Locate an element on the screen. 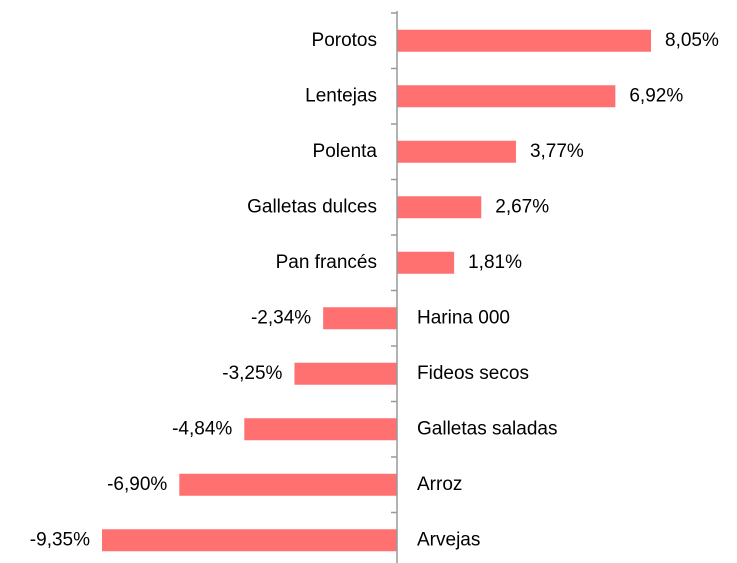 This screenshot has width=737, height=563. value-label: 8,05% is located at coordinates (692, 40).